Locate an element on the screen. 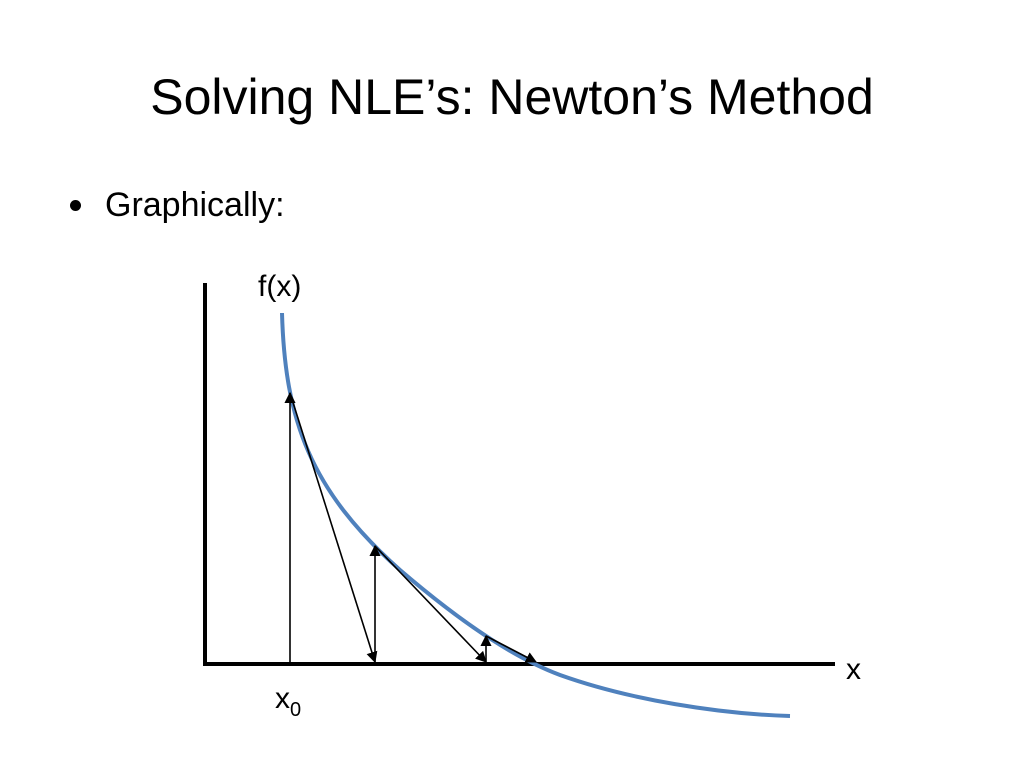 Image resolution: width=1024 pixels, height=768 pixels. slide-title: Solving NLE’s: Newton’s Method is located at coordinates (512, 97).